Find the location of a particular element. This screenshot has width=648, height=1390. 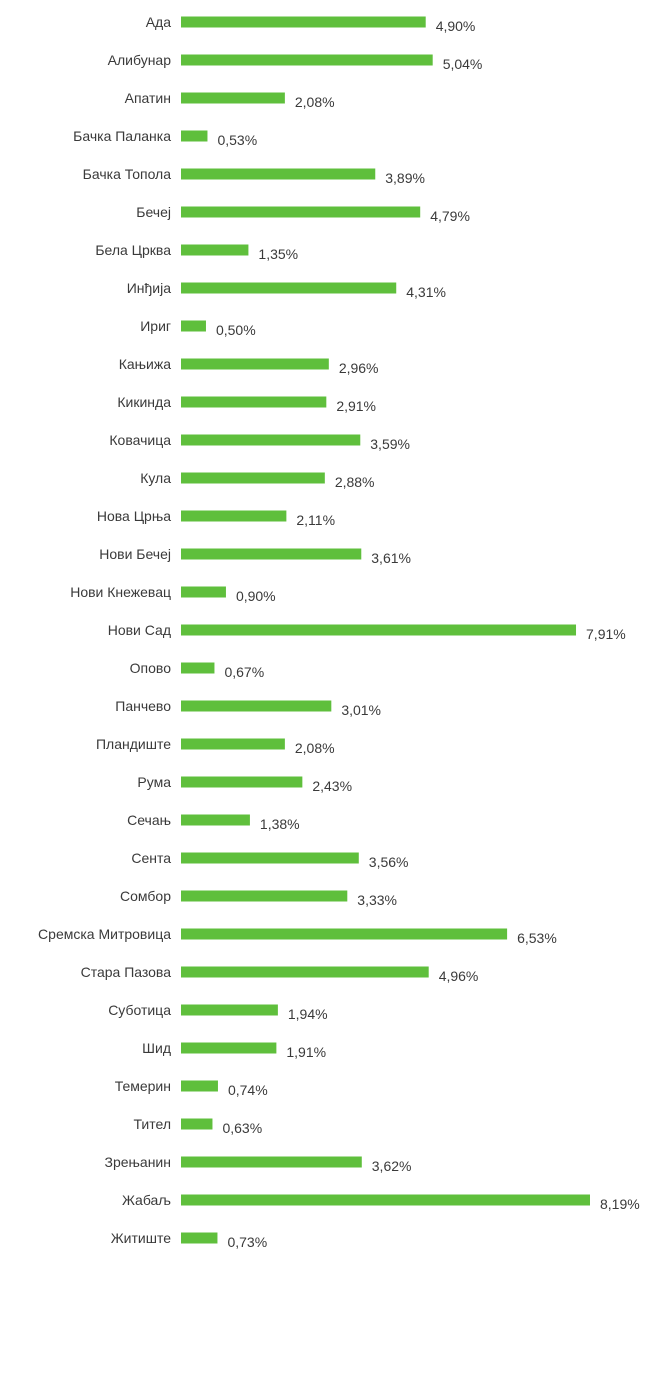

category-label: Сента is located at coordinates (151, 858).